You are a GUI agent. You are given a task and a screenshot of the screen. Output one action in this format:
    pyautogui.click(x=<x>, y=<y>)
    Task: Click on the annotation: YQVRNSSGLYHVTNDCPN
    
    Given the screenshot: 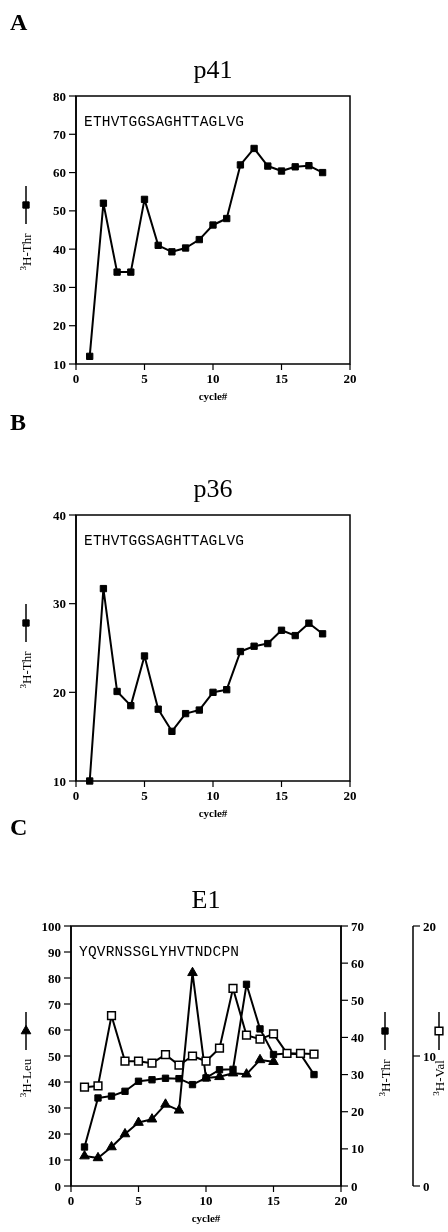 What is the action you would take?
    pyautogui.click(x=159, y=952)
    